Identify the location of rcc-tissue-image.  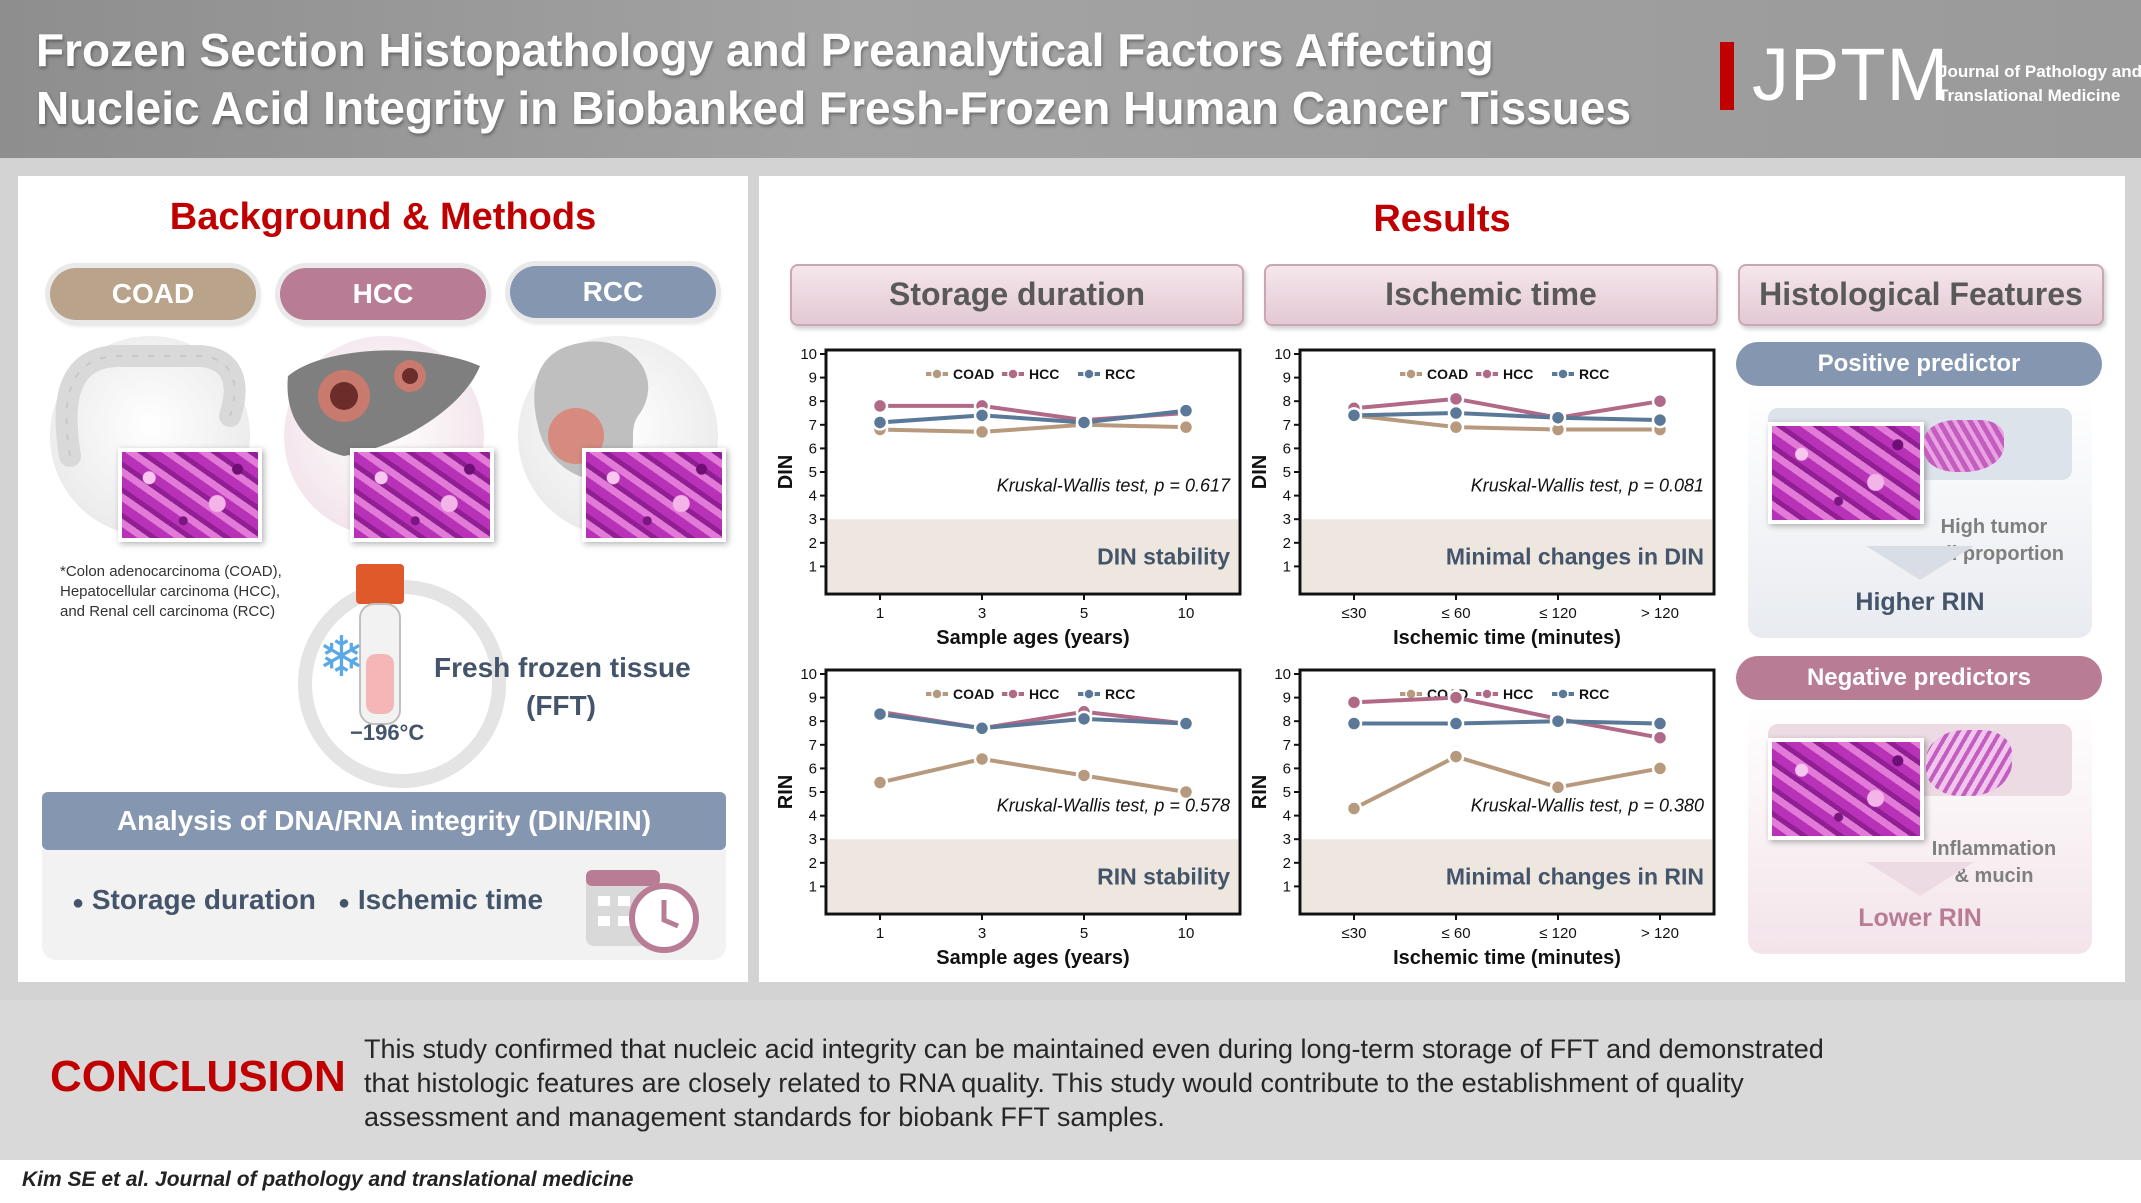
(654, 495).